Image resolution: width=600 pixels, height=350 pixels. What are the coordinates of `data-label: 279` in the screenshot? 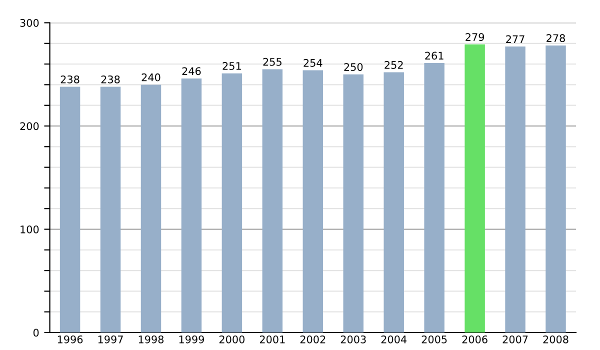 It's located at (475, 37).